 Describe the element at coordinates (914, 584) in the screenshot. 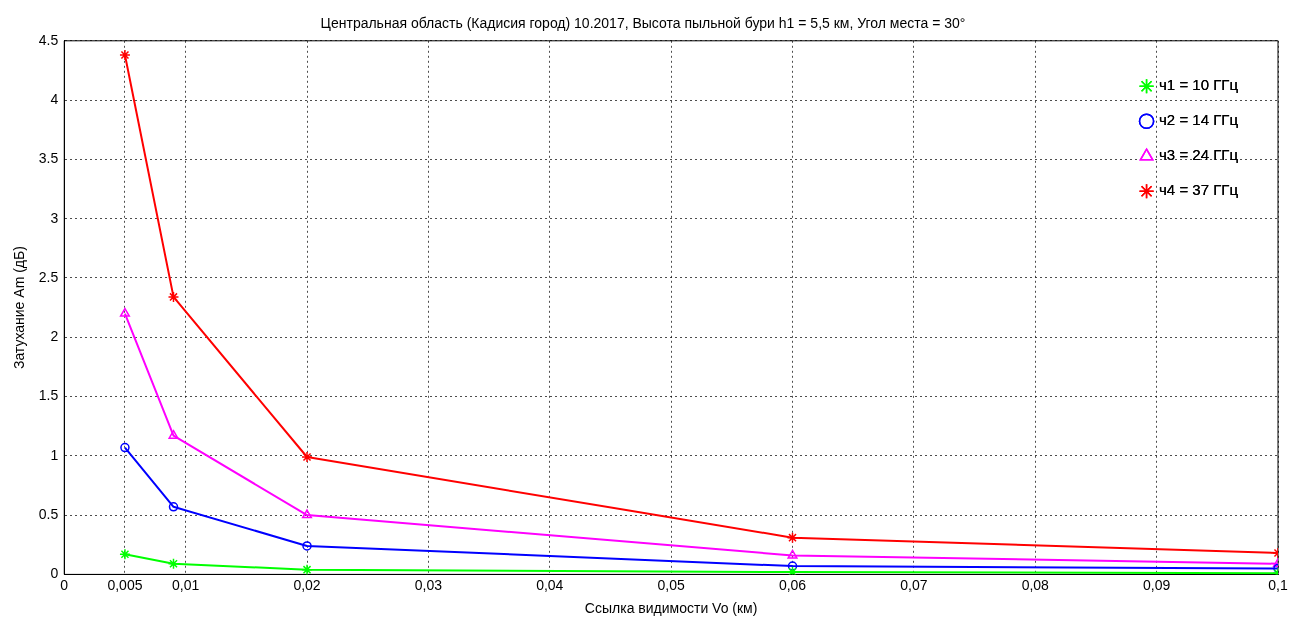

I see `x-tick-label: 0,07` at that location.